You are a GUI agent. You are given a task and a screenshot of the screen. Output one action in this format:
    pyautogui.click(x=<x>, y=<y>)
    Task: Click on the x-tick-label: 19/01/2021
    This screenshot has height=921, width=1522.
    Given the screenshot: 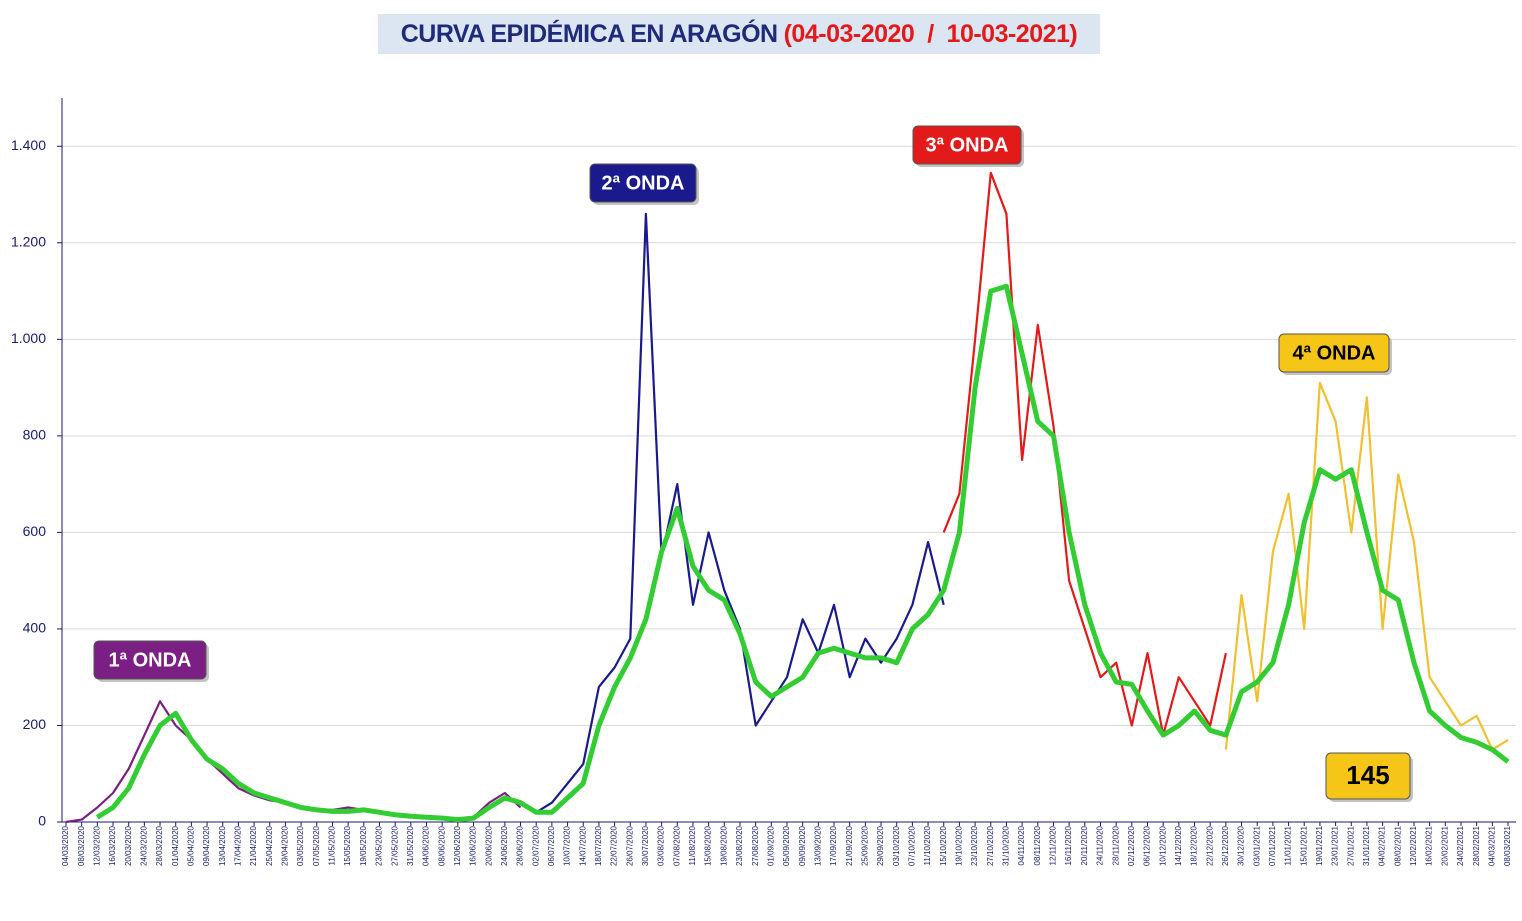 What is the action you would take?
    pyautogui.click(x=1319, y=845)
    